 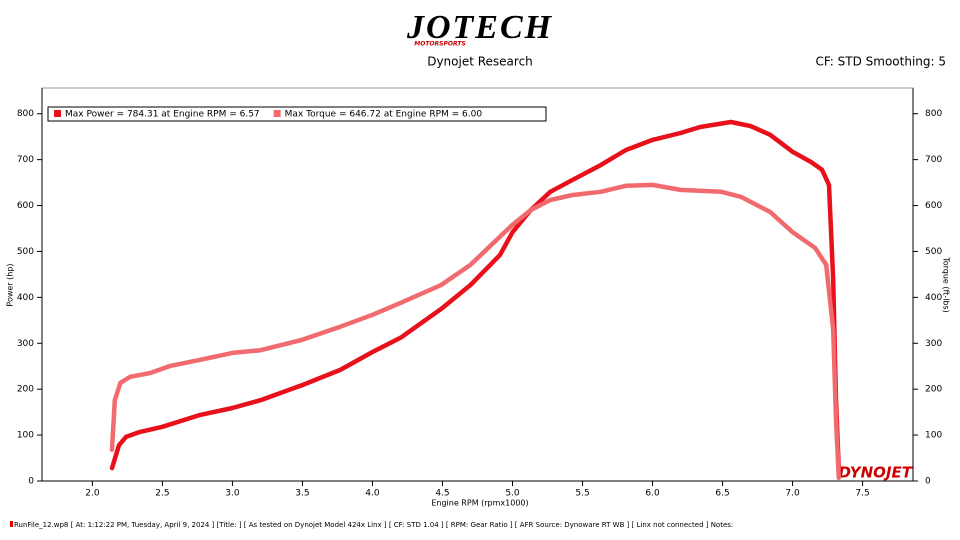 I want to click on x-tick-label: 7.5, so click(x=862, y=494).